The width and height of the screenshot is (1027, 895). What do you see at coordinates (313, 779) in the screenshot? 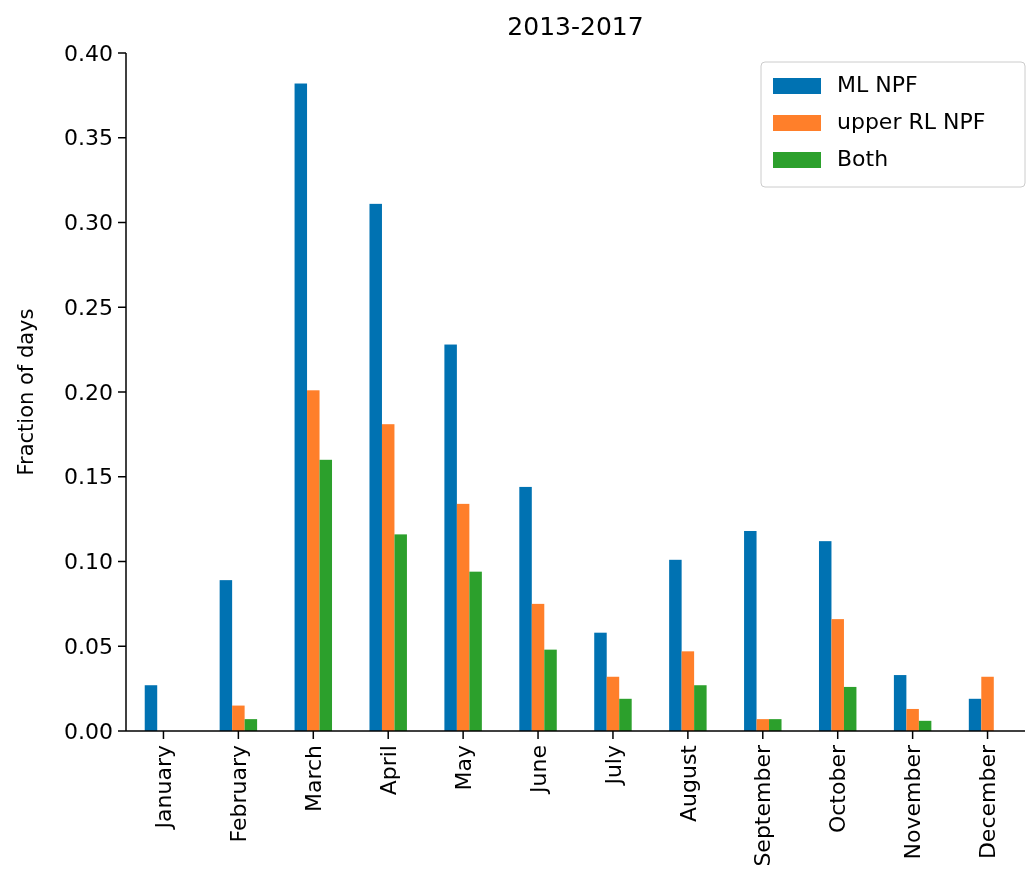
I see `x-tick-label: March` at bounding box center [313, 779].